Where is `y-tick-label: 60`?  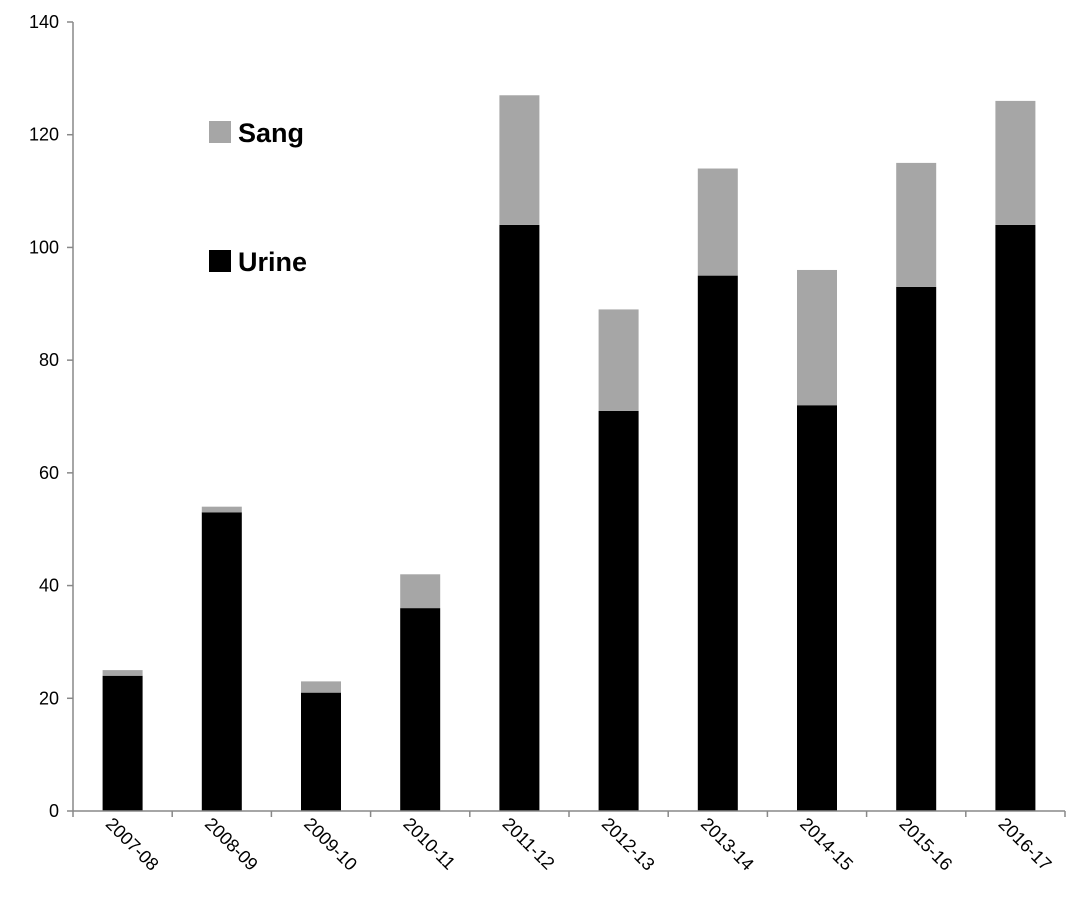
y-tick-label: 60 is located at coordinates (49, 473).